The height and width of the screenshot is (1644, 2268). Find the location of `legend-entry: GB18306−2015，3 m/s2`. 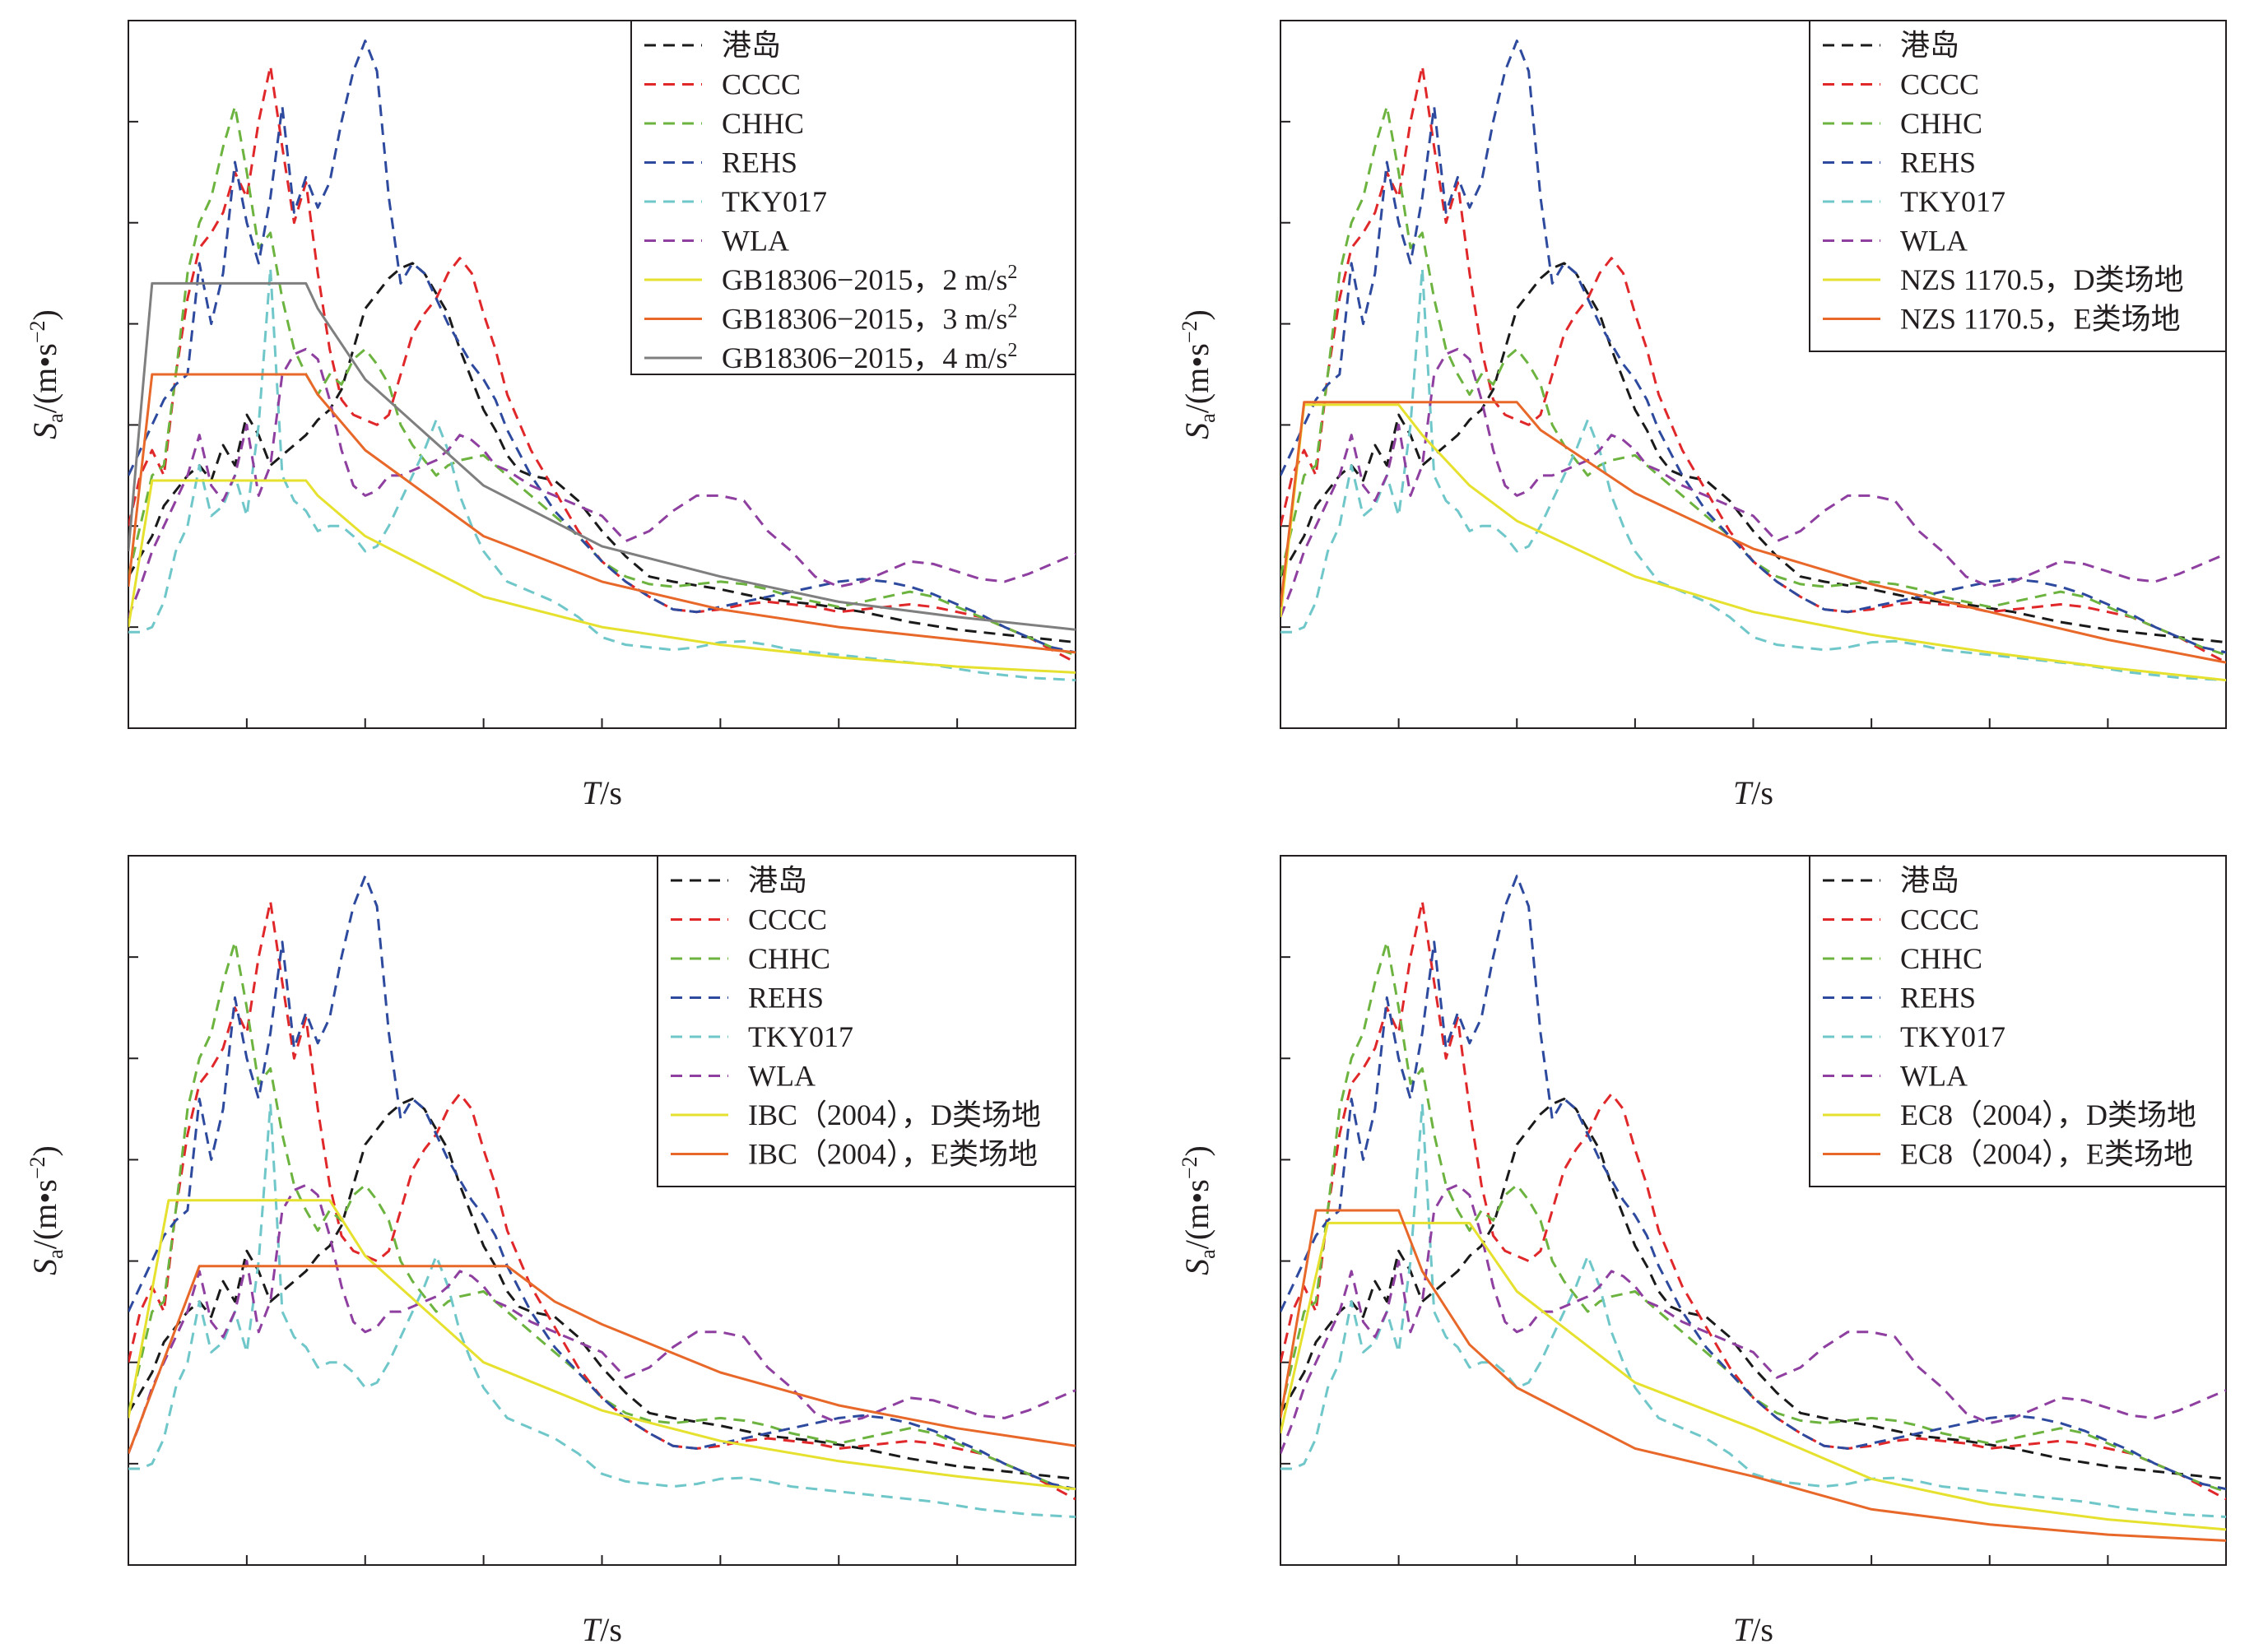

legend-entry: GB18306−2015，3 m/s2 is located at coordinates (869, 318).